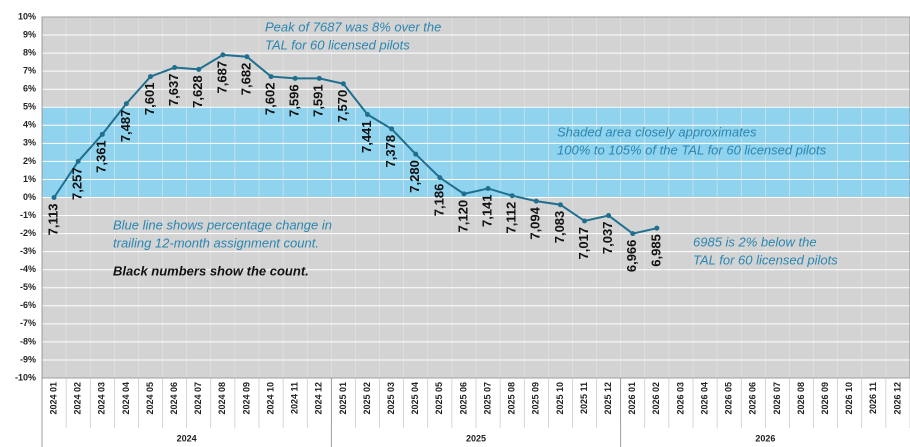 The height and width of the screenshot is (447, 910). I want to click on x-tick-label: 2024 01, so click(53, 398).